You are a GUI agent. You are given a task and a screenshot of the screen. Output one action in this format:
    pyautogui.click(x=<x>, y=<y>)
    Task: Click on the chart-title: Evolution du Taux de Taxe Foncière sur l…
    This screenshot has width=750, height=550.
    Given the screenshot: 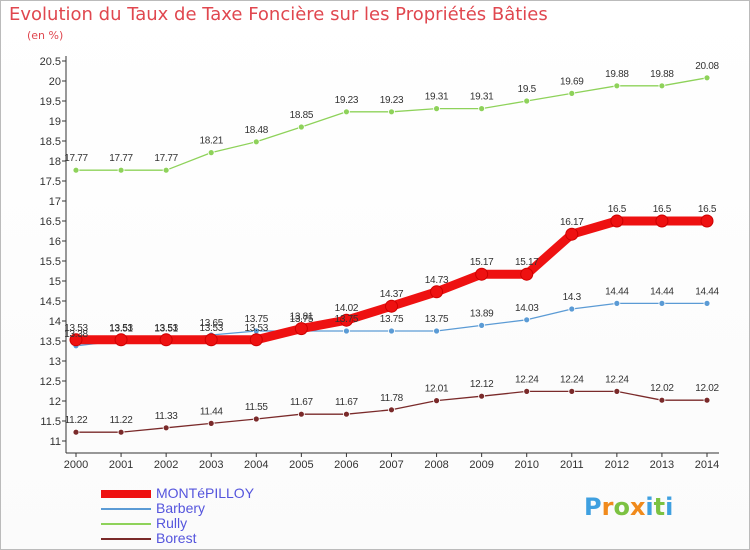 What is the action you would take?
    pyautogui.click(x=278, y=14)
    